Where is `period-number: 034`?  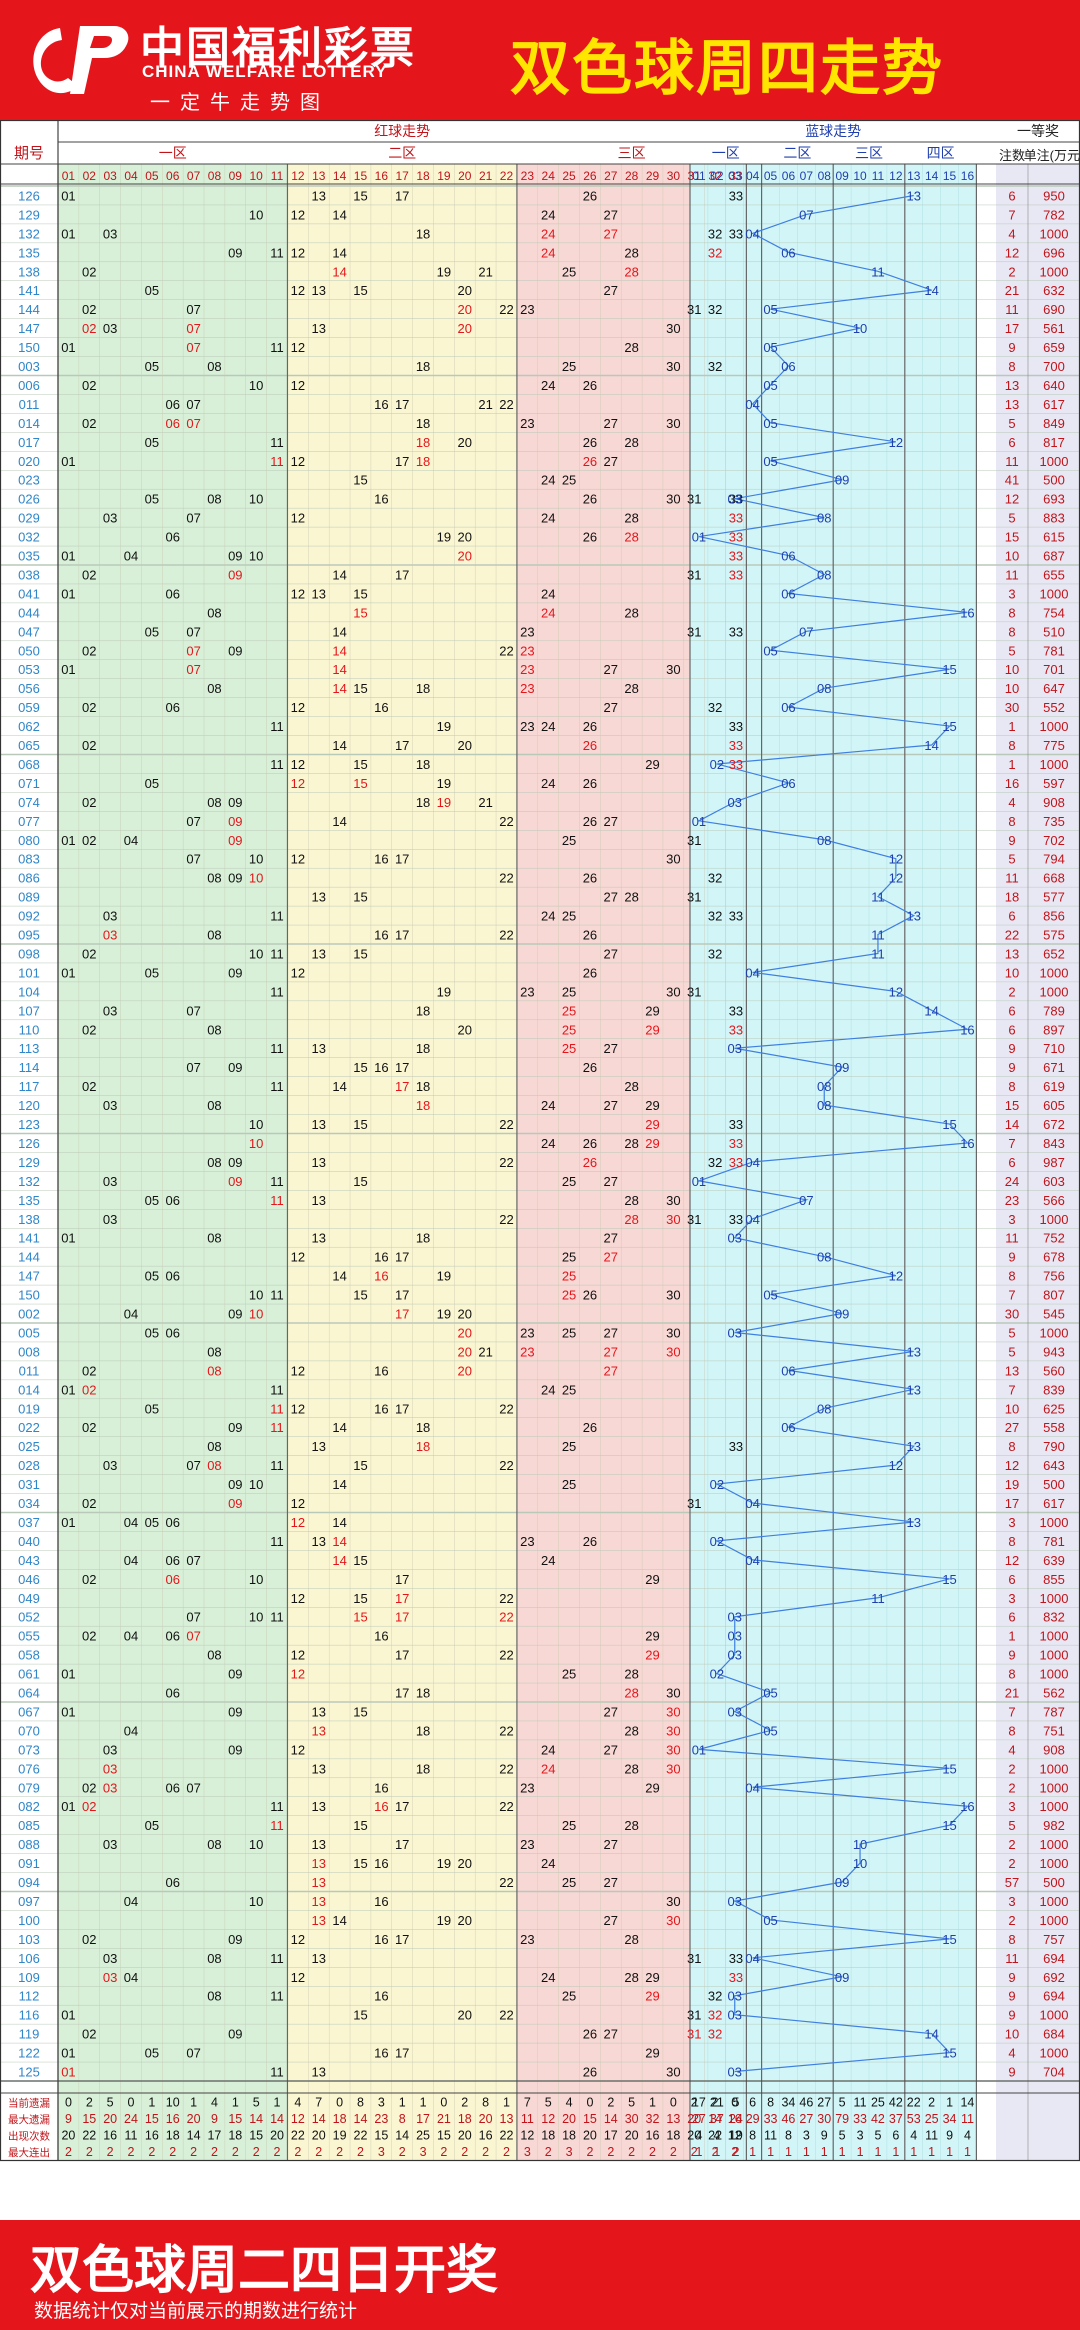
period-number: 034 is located at coordinates (29, 1503).